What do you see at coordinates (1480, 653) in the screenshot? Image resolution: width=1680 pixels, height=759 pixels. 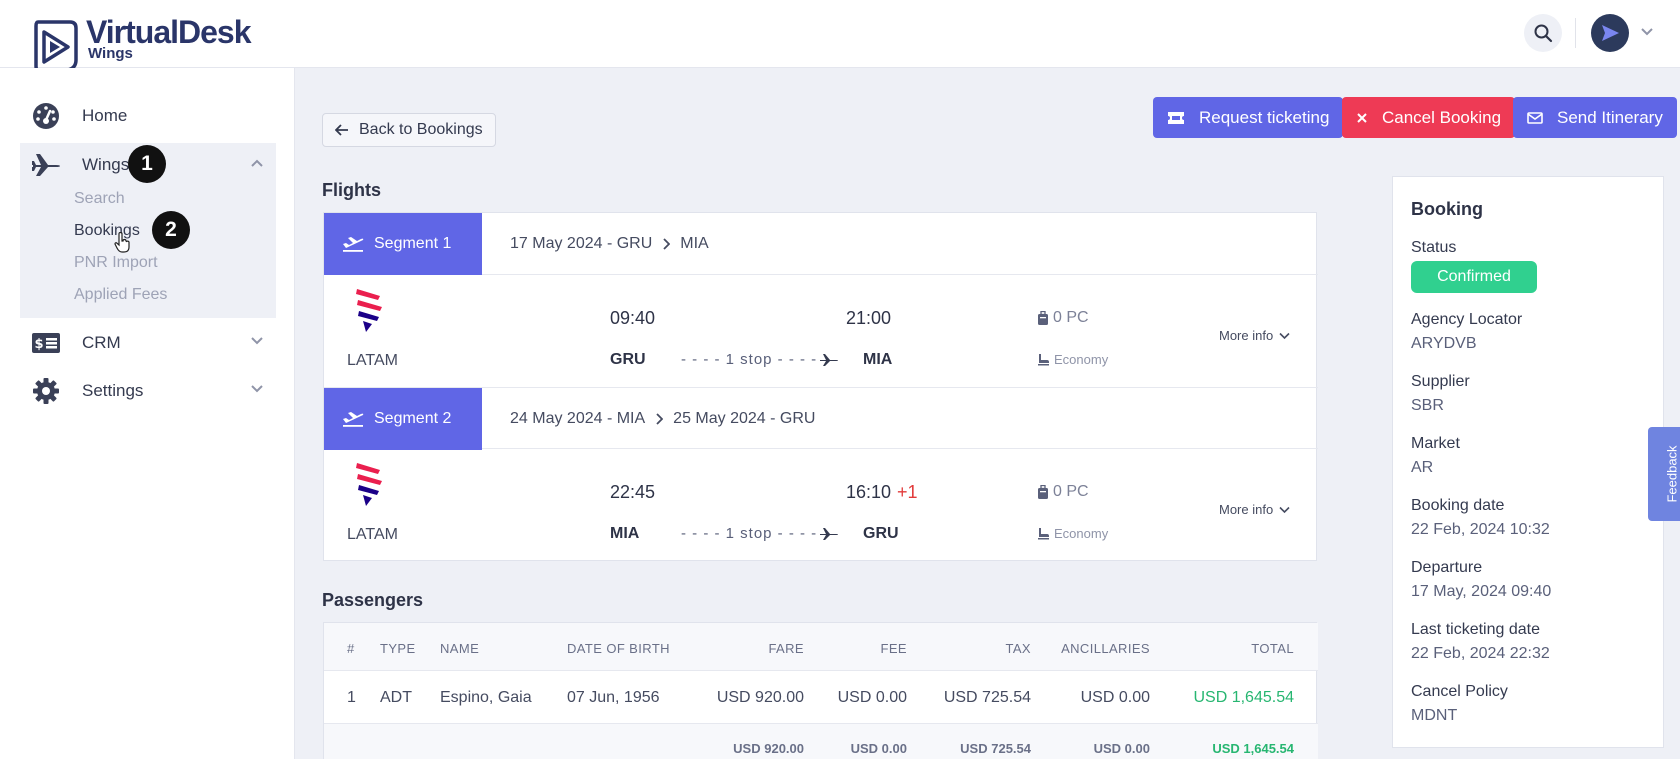 I see `field-value: 22 Feb, 2024 22:32` at bounding box center [1480, 653].